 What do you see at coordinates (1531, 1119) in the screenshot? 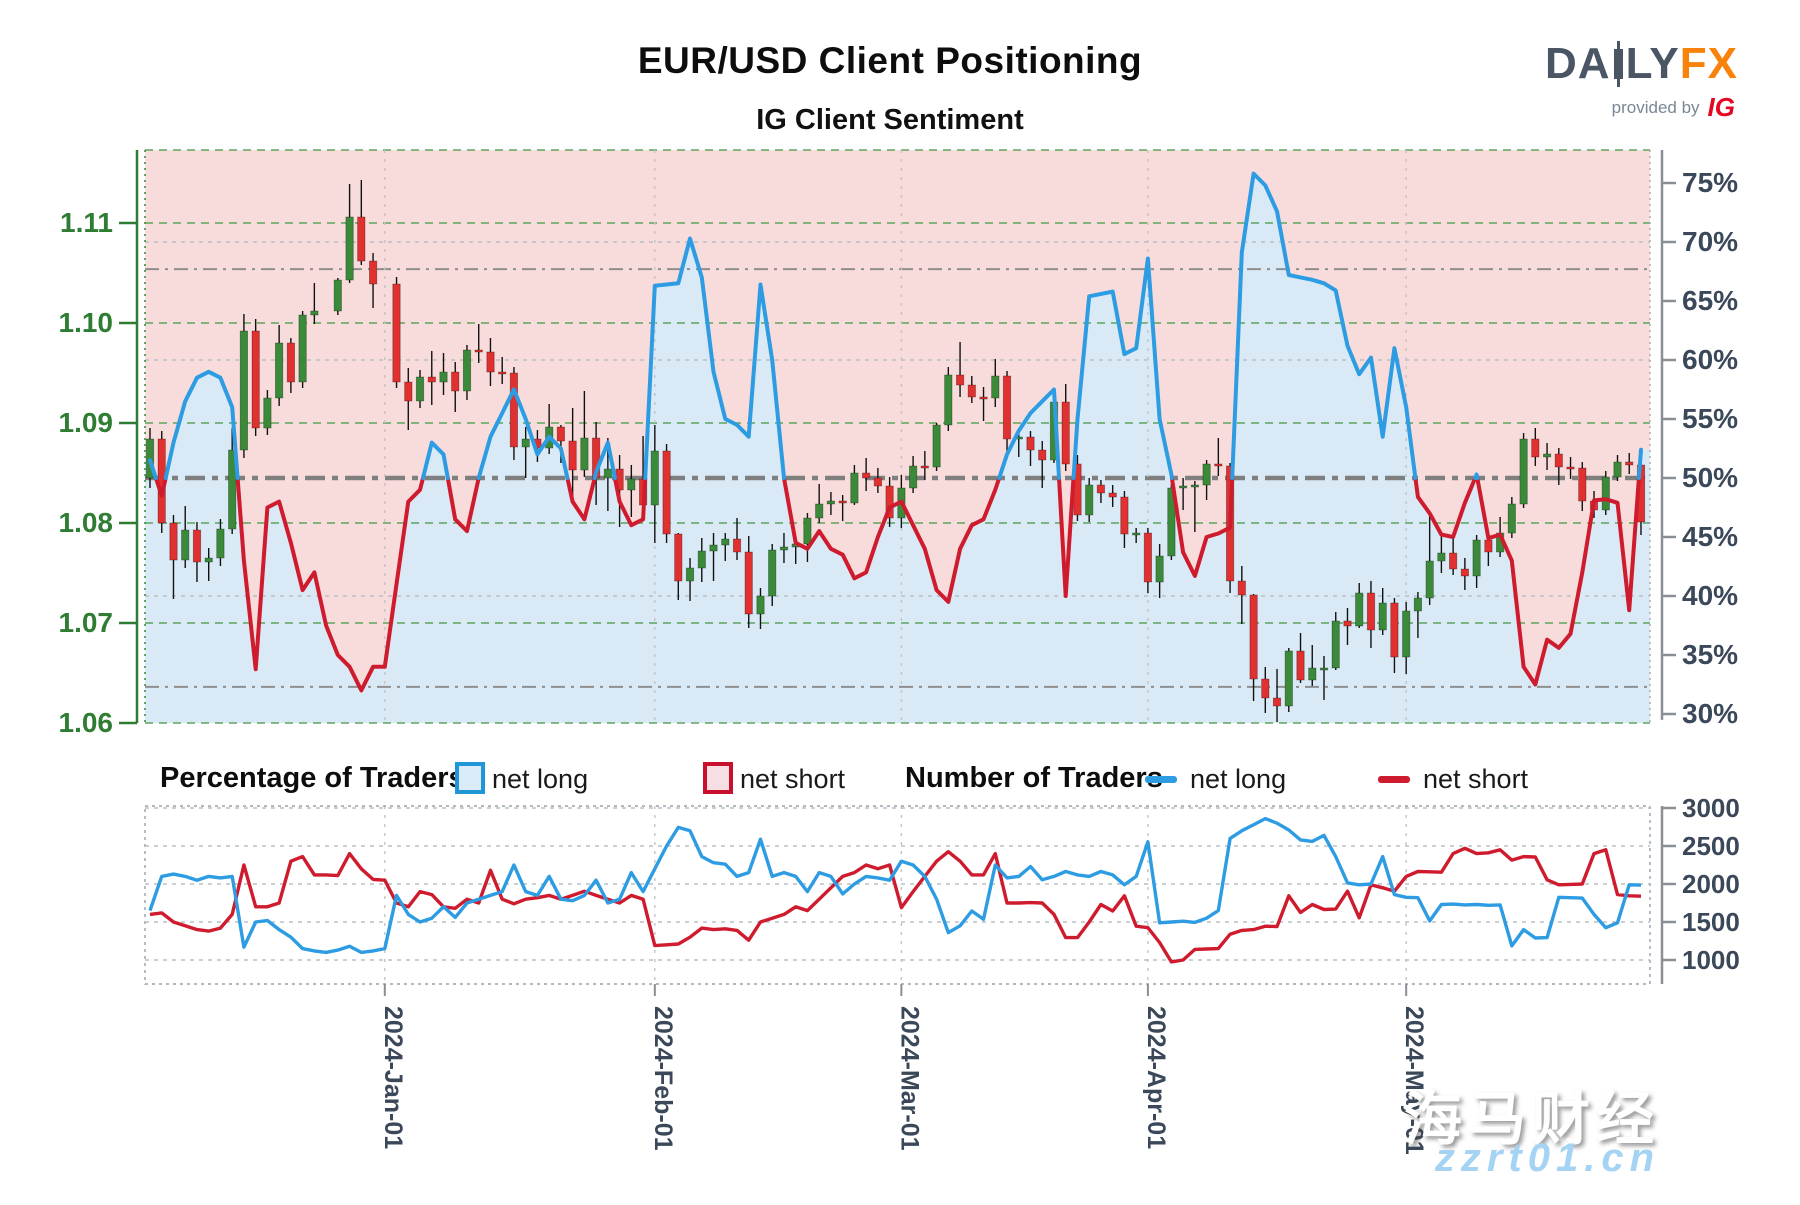
I see `watermark-cjk: 海马财经` at bounding box center [1531, 1119].